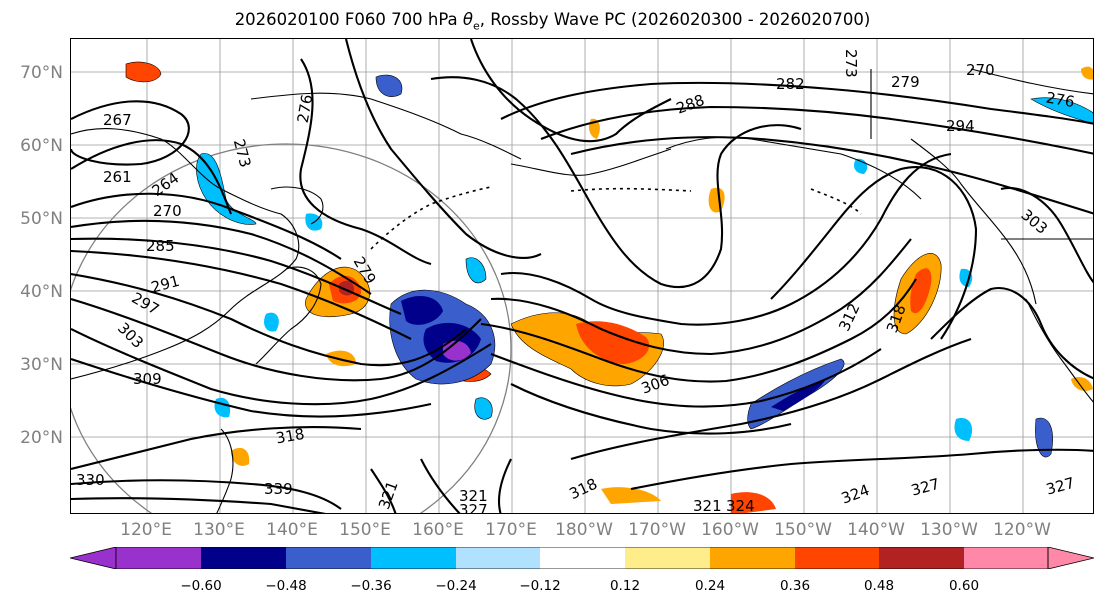 This screenshot has width=1105, height=606. What do you see at coordinates (657, 530) in the screenshot?
I see `lon-label-170w: 170°W` at bounding box center [657, 530].